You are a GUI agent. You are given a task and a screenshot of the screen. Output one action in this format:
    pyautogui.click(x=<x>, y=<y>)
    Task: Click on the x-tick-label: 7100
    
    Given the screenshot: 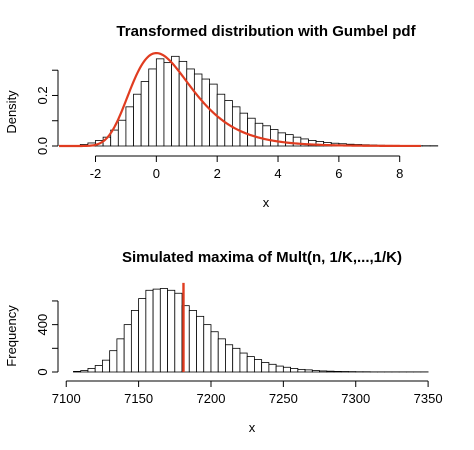 What is the action you would take?
    pyautogui.click(x=66, y=398)
    